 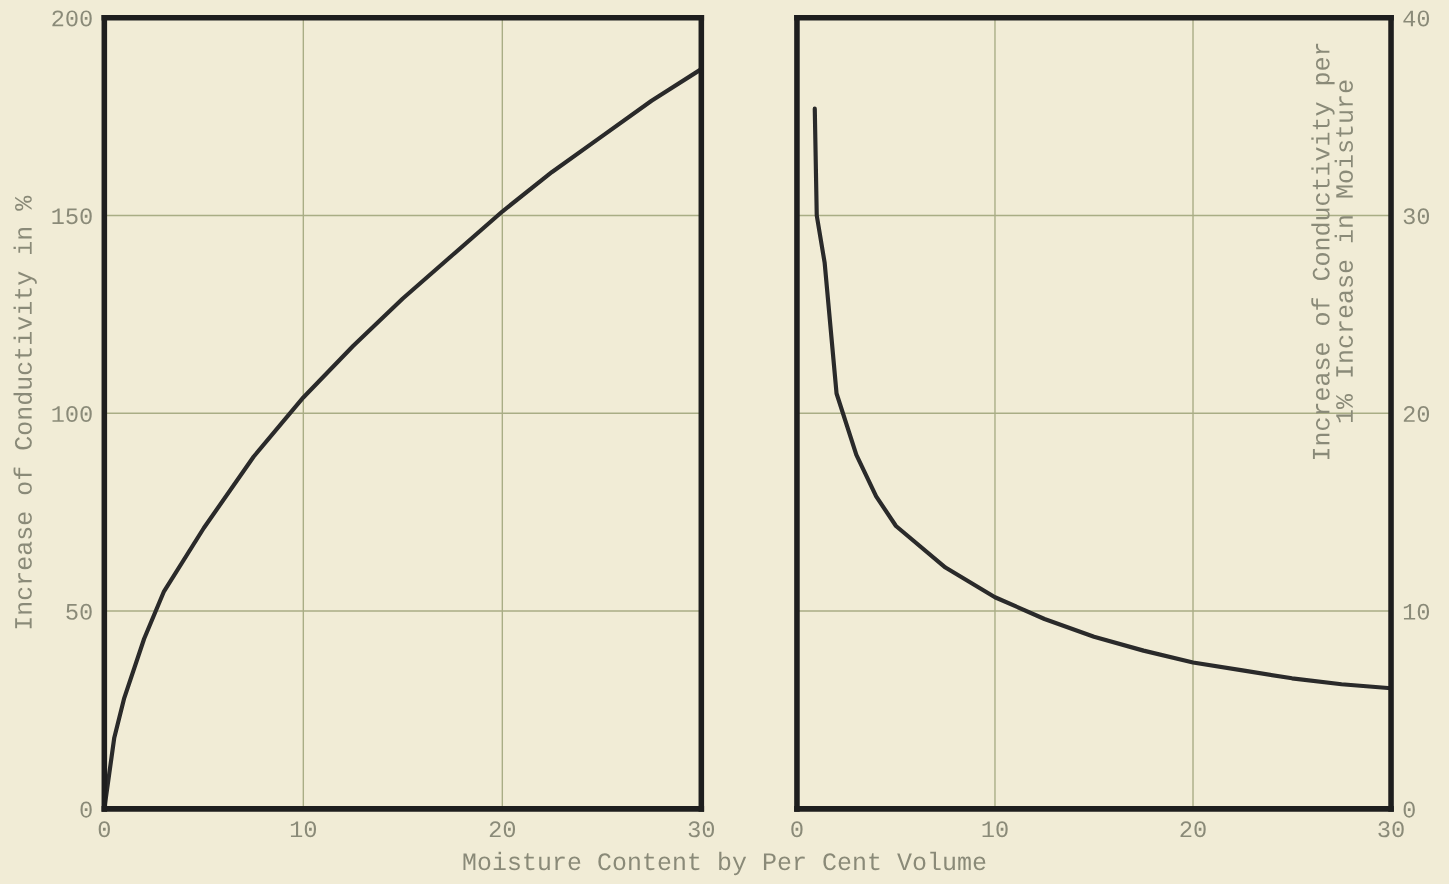 What do you see at coordinates (1416, 611) in the screenshot?
I see `y2-tick-label: 10` at bounding box center [1416, 611].